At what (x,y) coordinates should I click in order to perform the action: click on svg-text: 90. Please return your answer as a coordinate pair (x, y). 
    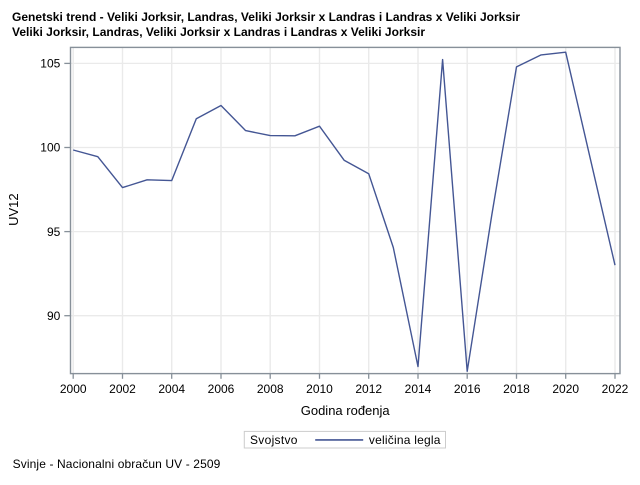
    Looking at the image, I should click on (54, 316).